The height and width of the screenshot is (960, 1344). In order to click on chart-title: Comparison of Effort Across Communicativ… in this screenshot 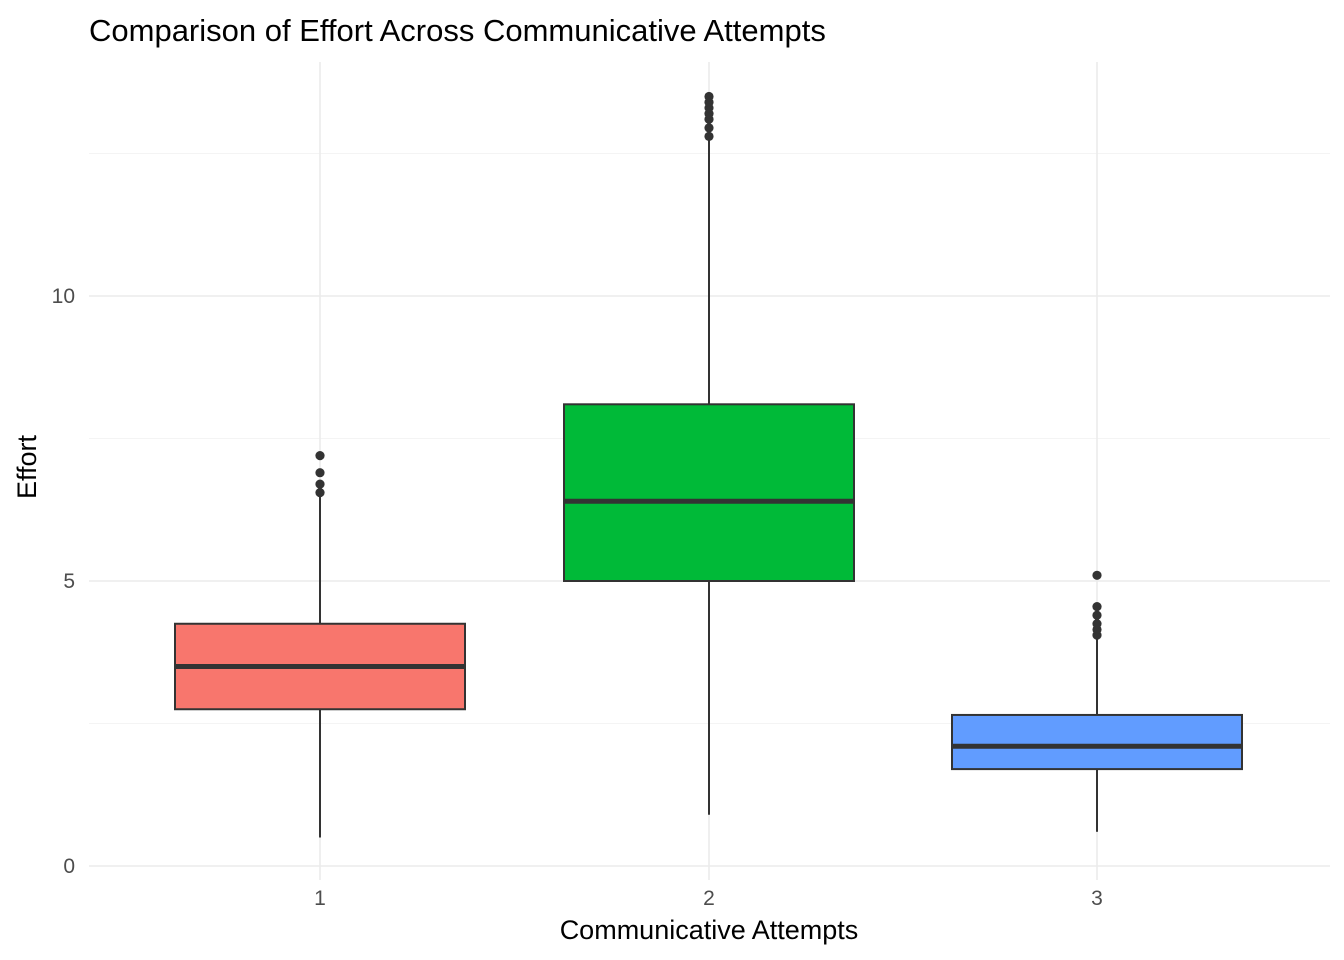, I will do `click(457, 30)`.